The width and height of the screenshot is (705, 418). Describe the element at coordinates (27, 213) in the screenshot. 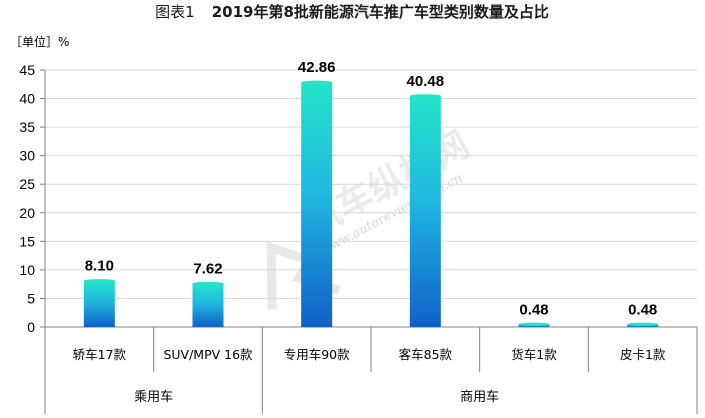

I see `y-tick-label: 20` at that location.